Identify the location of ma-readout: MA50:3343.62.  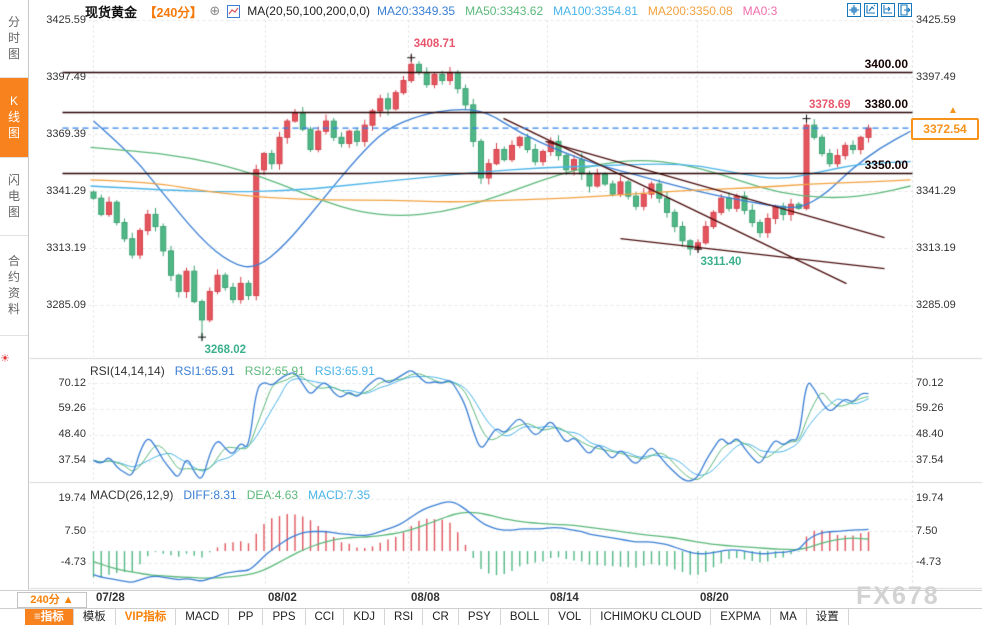
(504, 11).